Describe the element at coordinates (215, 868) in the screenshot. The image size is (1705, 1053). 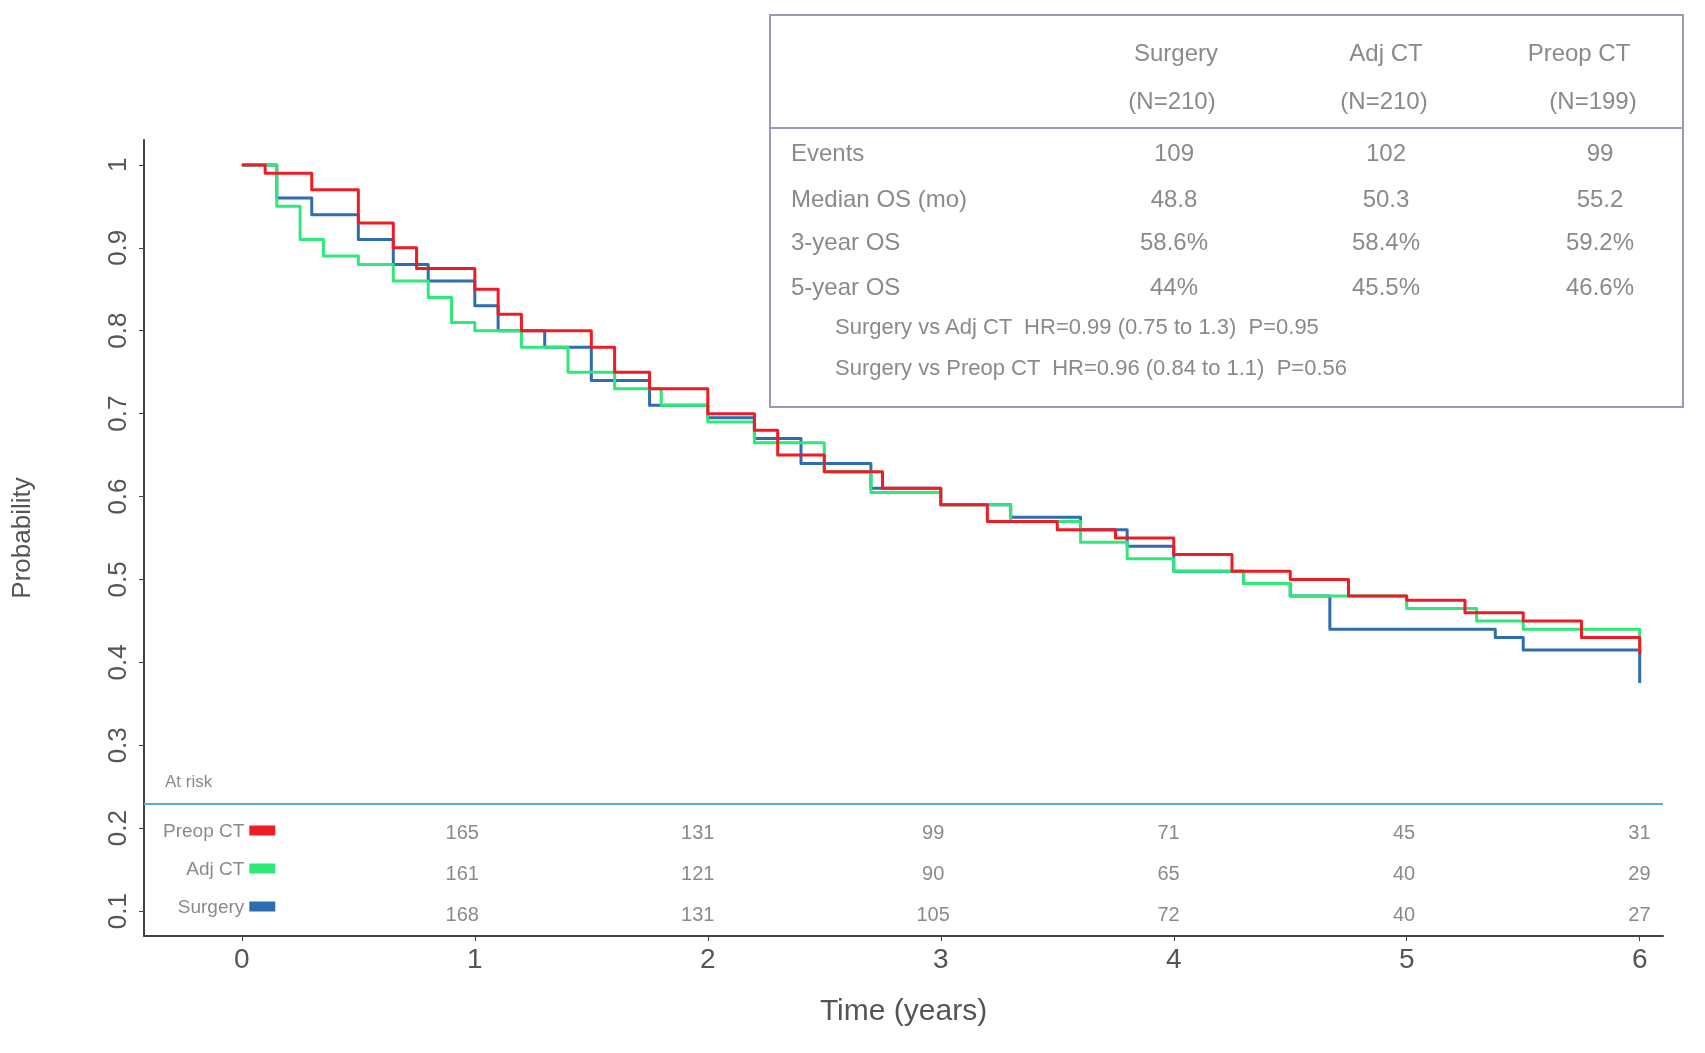
I see `legend-label: Adj CT` at that location.